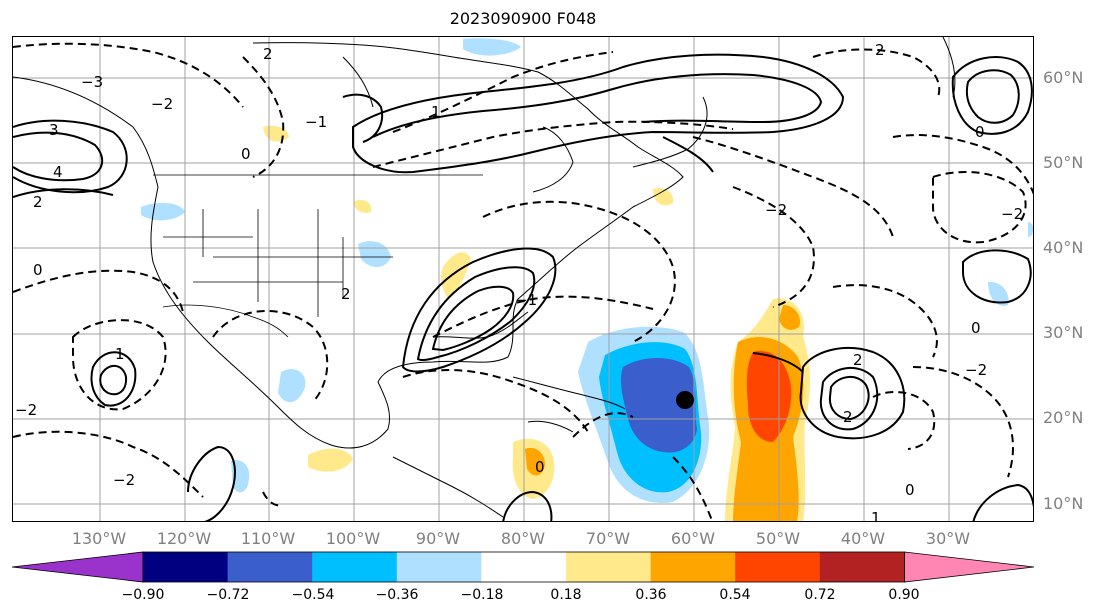 This screenshot has width=1105, height=615. I want to click on colorbar-tick-label: 0.72, so click(820, 595).